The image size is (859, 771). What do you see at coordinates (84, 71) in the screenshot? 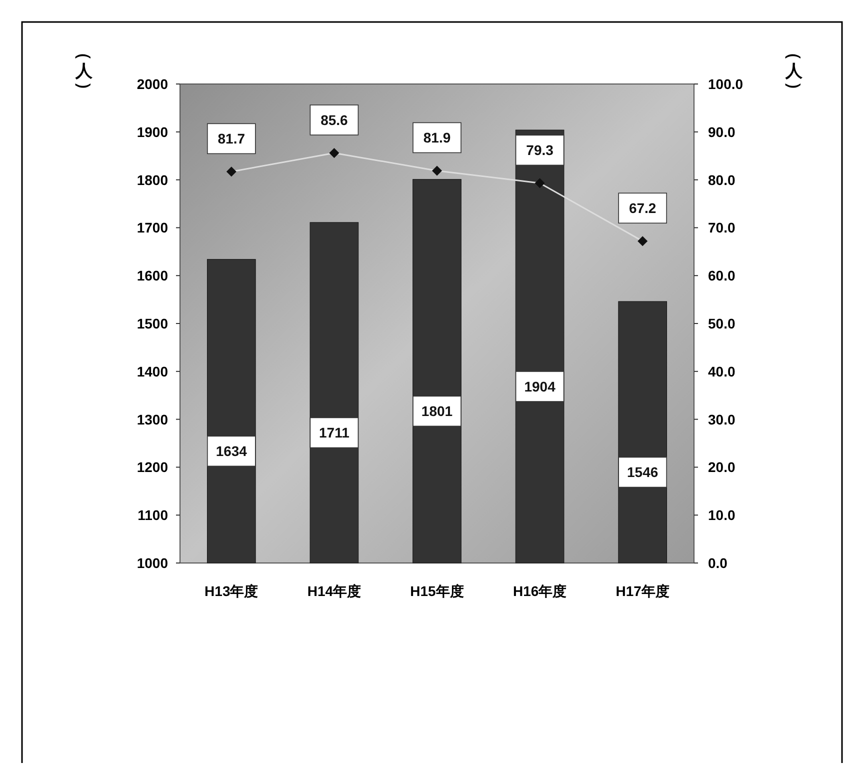
I see `y-axis-title: （人）` at bounding box center [84, 71].